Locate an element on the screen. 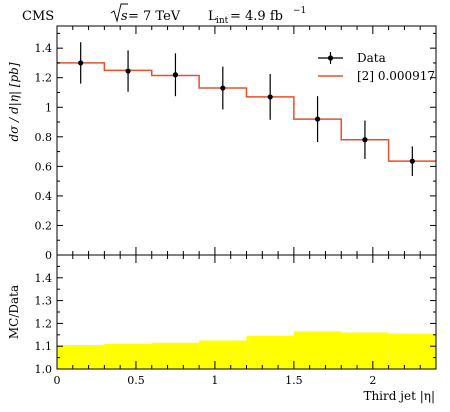 The image size is (450, 412). x-tick-label: 1 is located at coordinates (214, 380).